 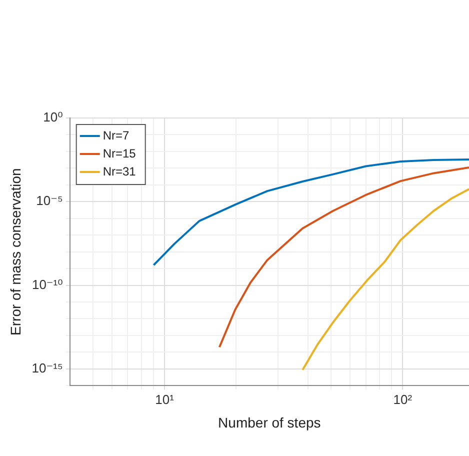 What do you see at coordinates (47, 368) in the screenshot?
I see `y-tick-label: 10⁻¹⁵` at bounding box center [47, 368].